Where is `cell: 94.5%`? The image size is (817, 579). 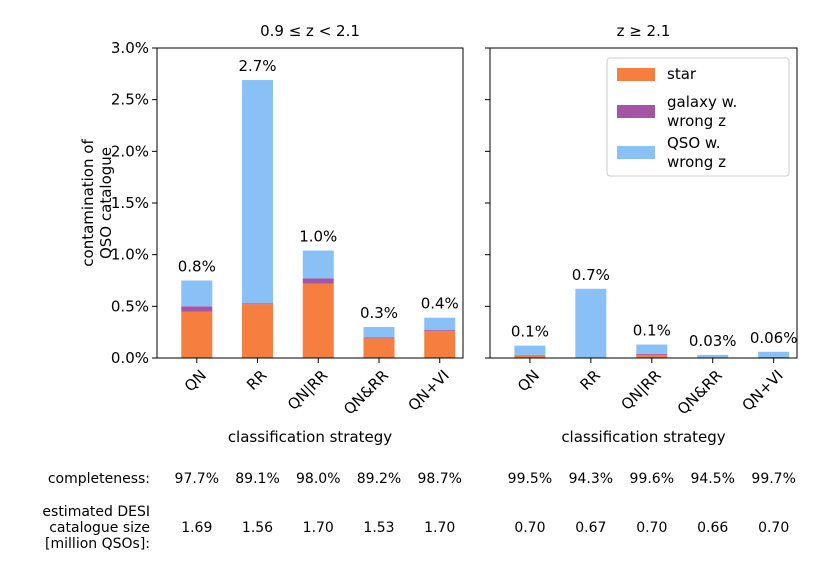
cell: 94.5% is located at coordinates (712, 479).